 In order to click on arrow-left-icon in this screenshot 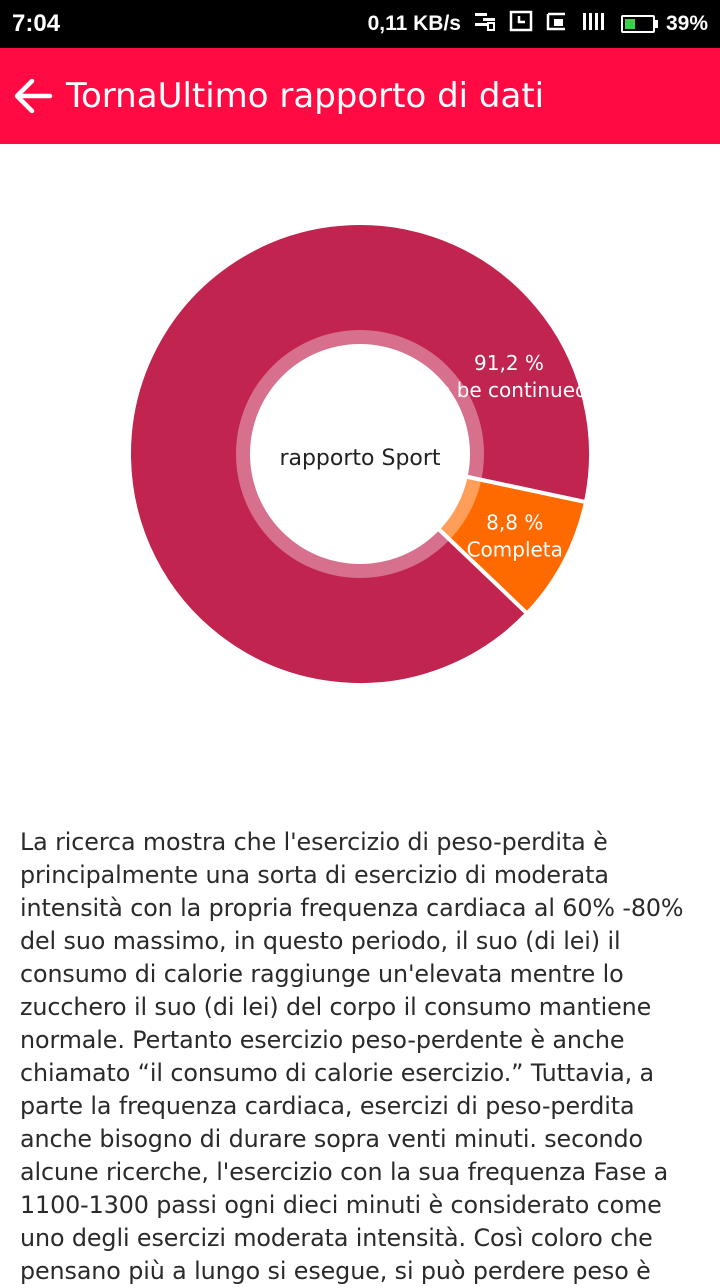, I will do `click(33, 96)`.